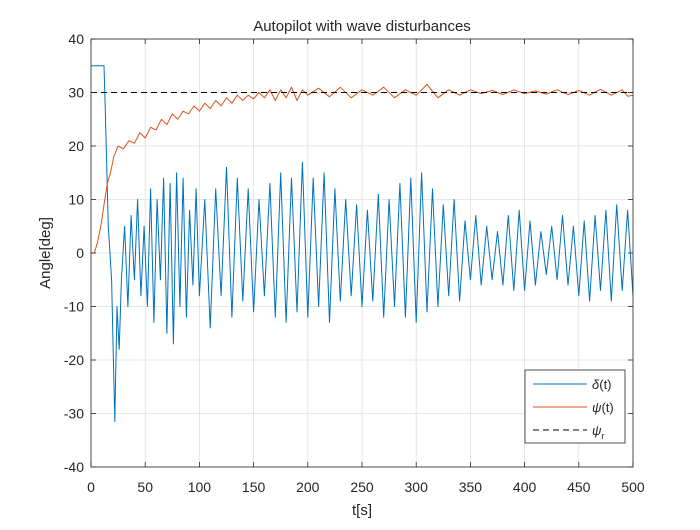 The image size is (700, 530). What do you see at coordinates (308, 487) in the screenshot?
I see `x-tick-label: 200` at bounding box center [308, 487].